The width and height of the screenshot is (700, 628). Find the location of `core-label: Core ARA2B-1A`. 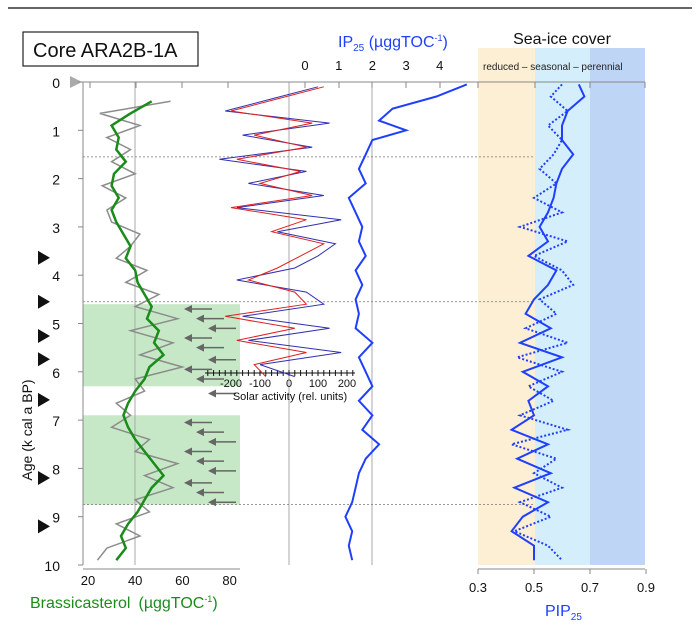

core-label: Core ARA2B-1A is located at coordinates (105, 51).